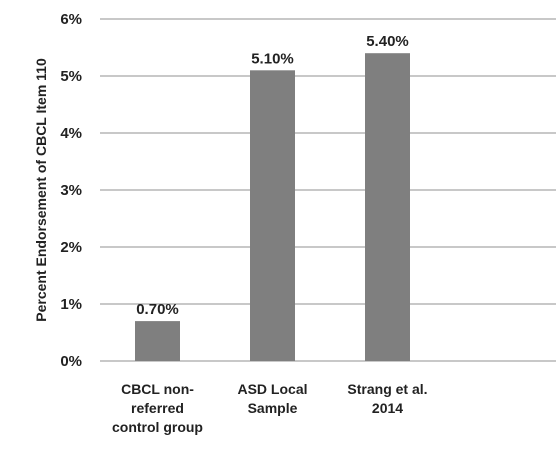 The height and width of the screenshot is (449, 556). I want to click on data-label: 5.40%, so click(387, 41).